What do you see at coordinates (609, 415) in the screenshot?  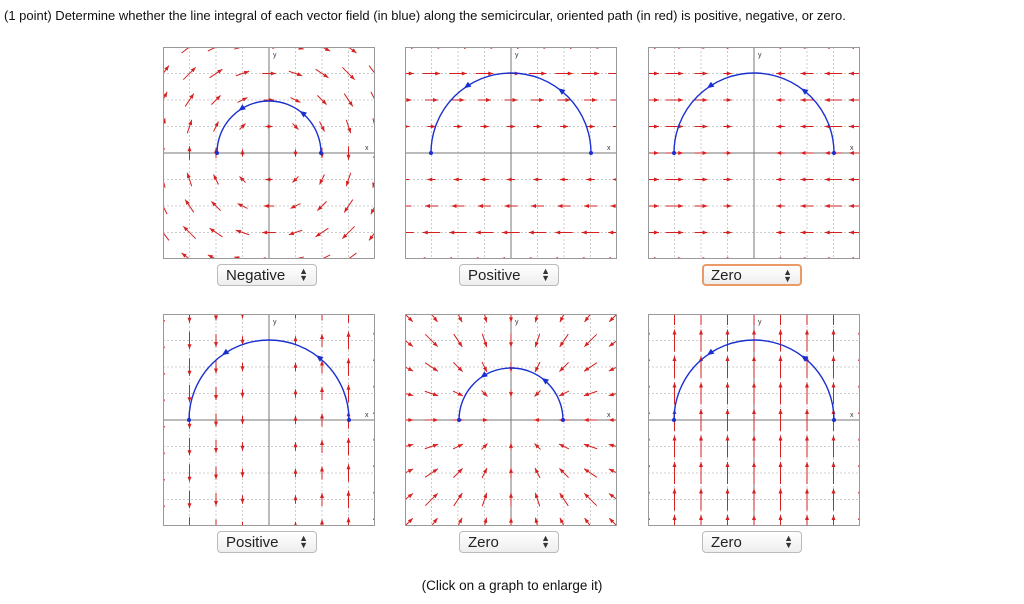 I see `x-label: x` at bounding box center [609, 415].